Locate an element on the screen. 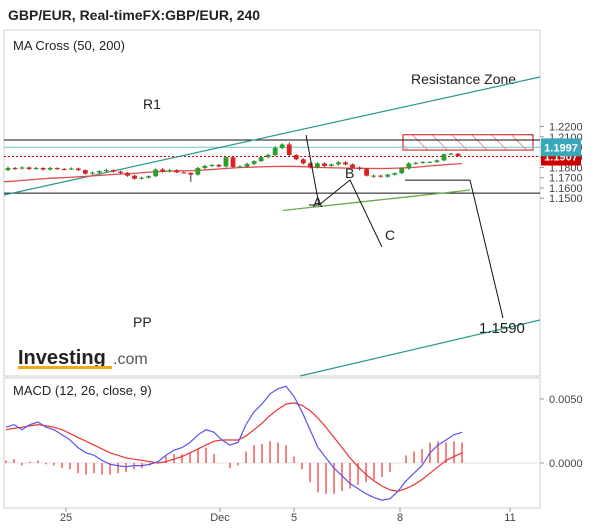  target-pointer is located at coordinates (486, 249).